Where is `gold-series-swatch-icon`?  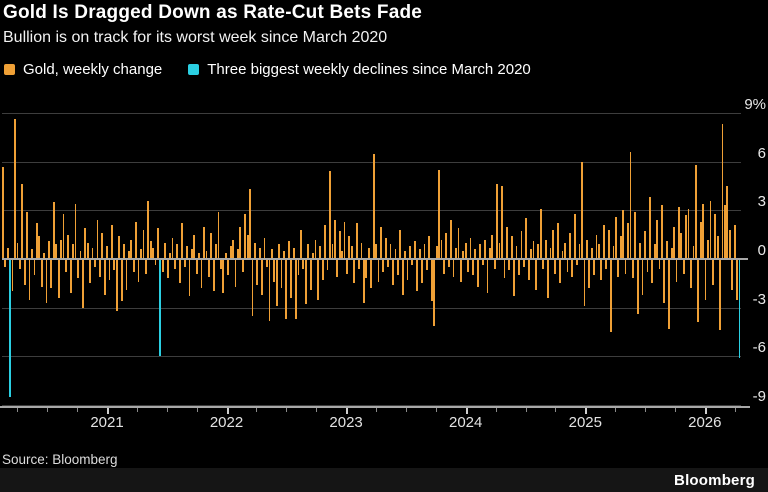 gold-series-swatch-icon is located at coordinates (9, 69).